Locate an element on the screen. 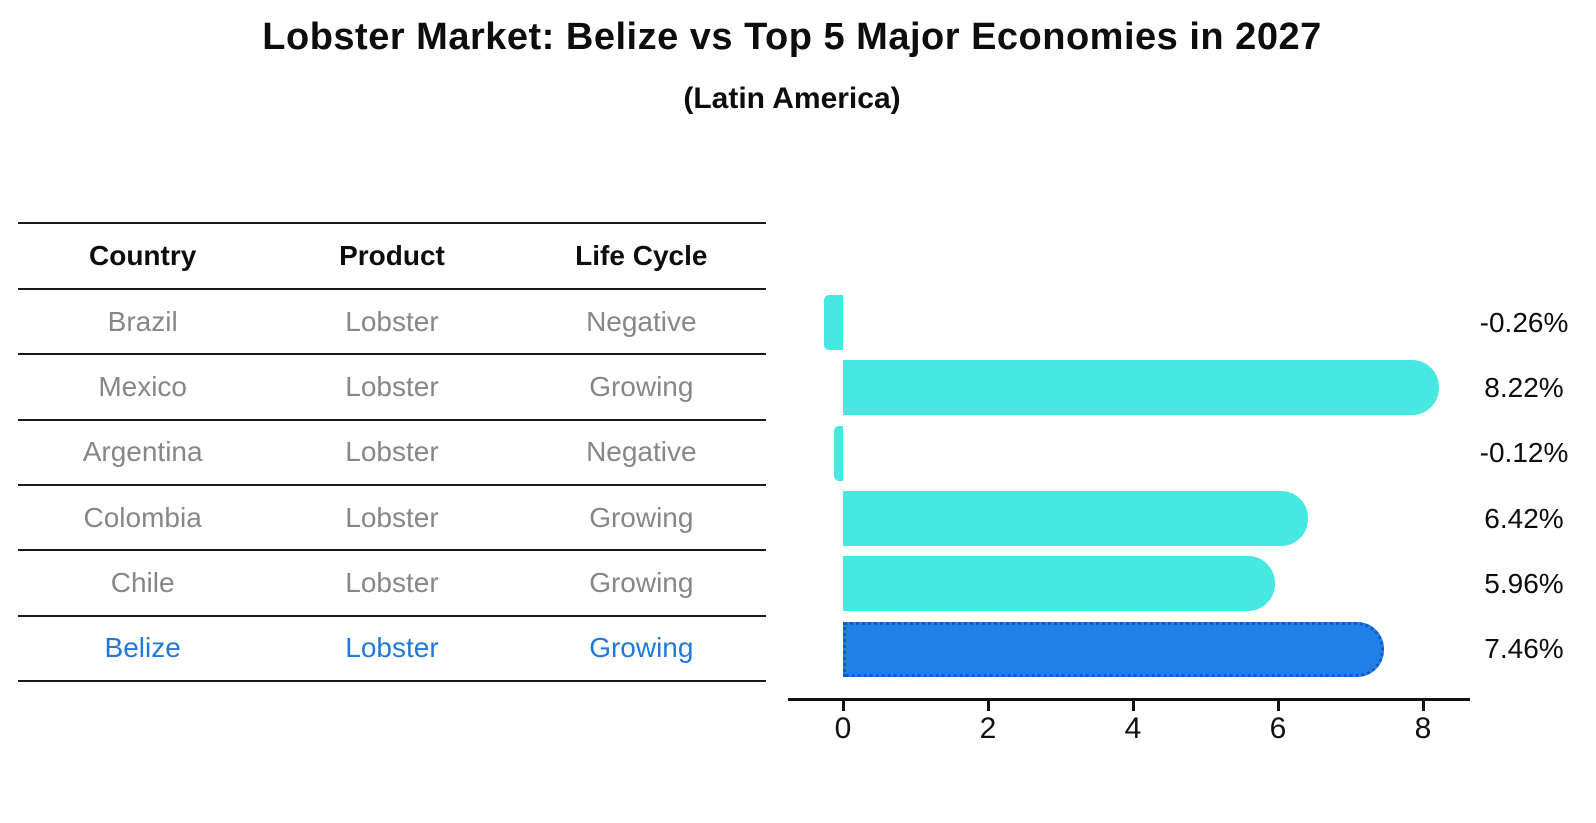 Image resolution: width=1596 pixels, height=823 pixels. column-header-product: Product is located at coordinates (392, 255).